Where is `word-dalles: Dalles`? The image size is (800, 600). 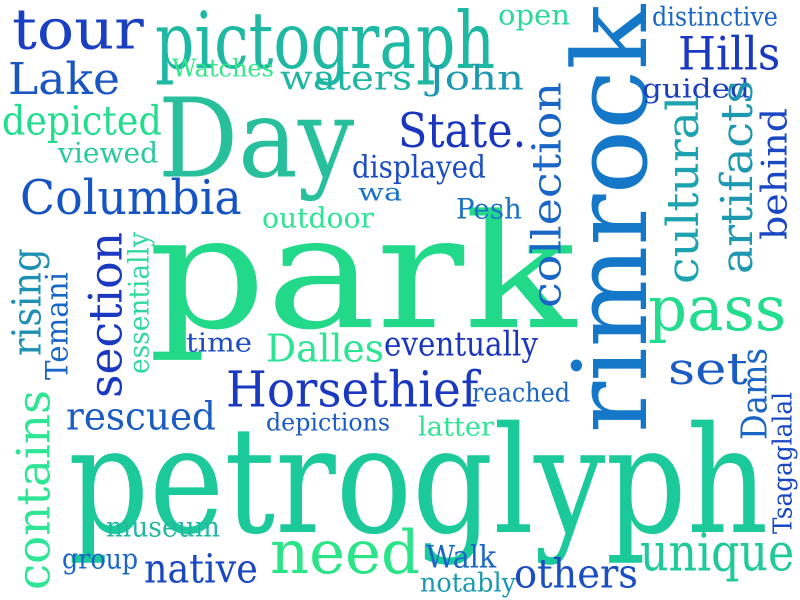
word-dalles: Dalles is located at coordinates (325, 348).